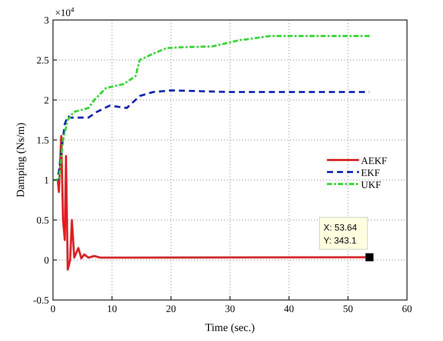 The height and width of the screenshot is (341, 443). Describe the element at coordinates (371, 185) in the screenshot. I see `legend-label: UKF` at that location.